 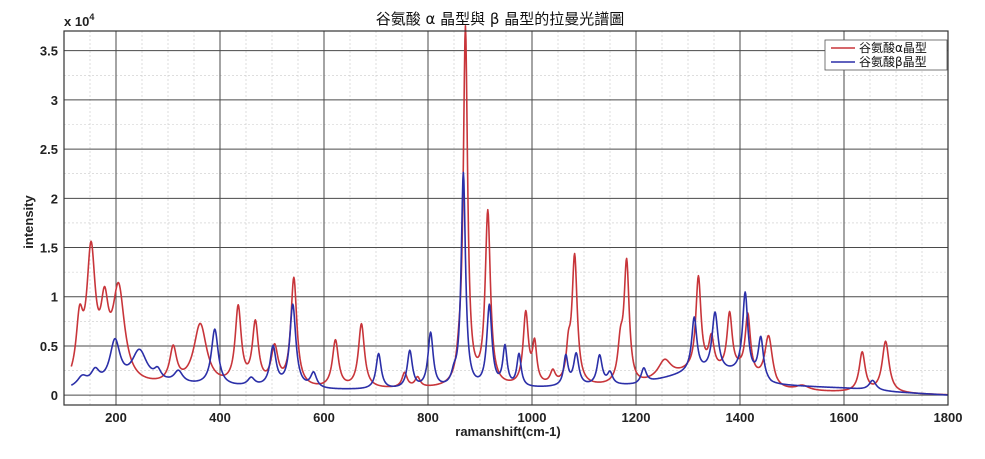 What do you see at coordinates (49, 51) in the screenshot?
I see `y-tick-label: 3.5` at bounding box center [49, 51].